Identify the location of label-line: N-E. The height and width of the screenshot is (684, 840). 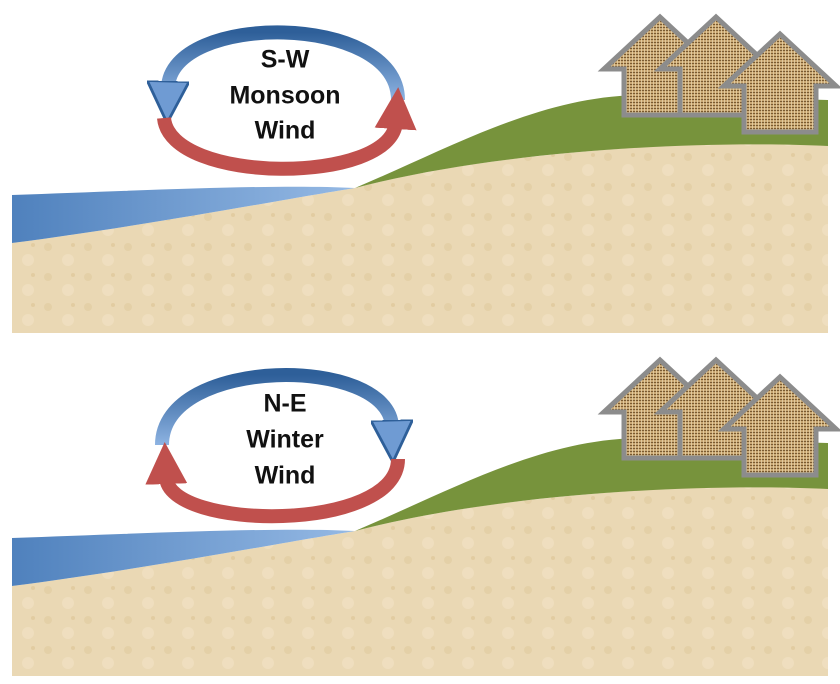
(284, 404).